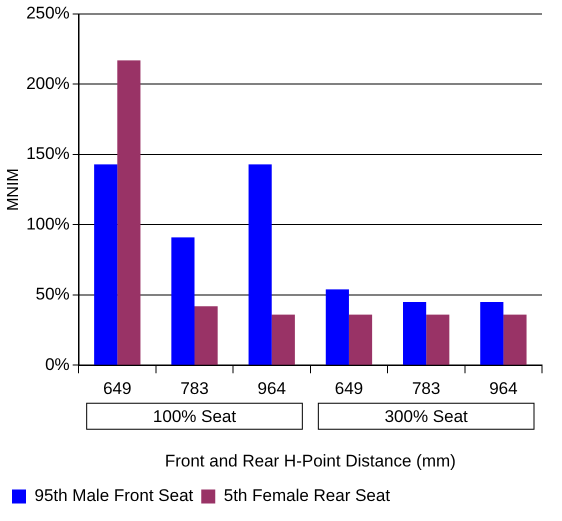 This screenshot has width=562, height=521. Describe the element at coordinates (426, 416) in the screenshot. I see `text: 300% Seat` at that location.